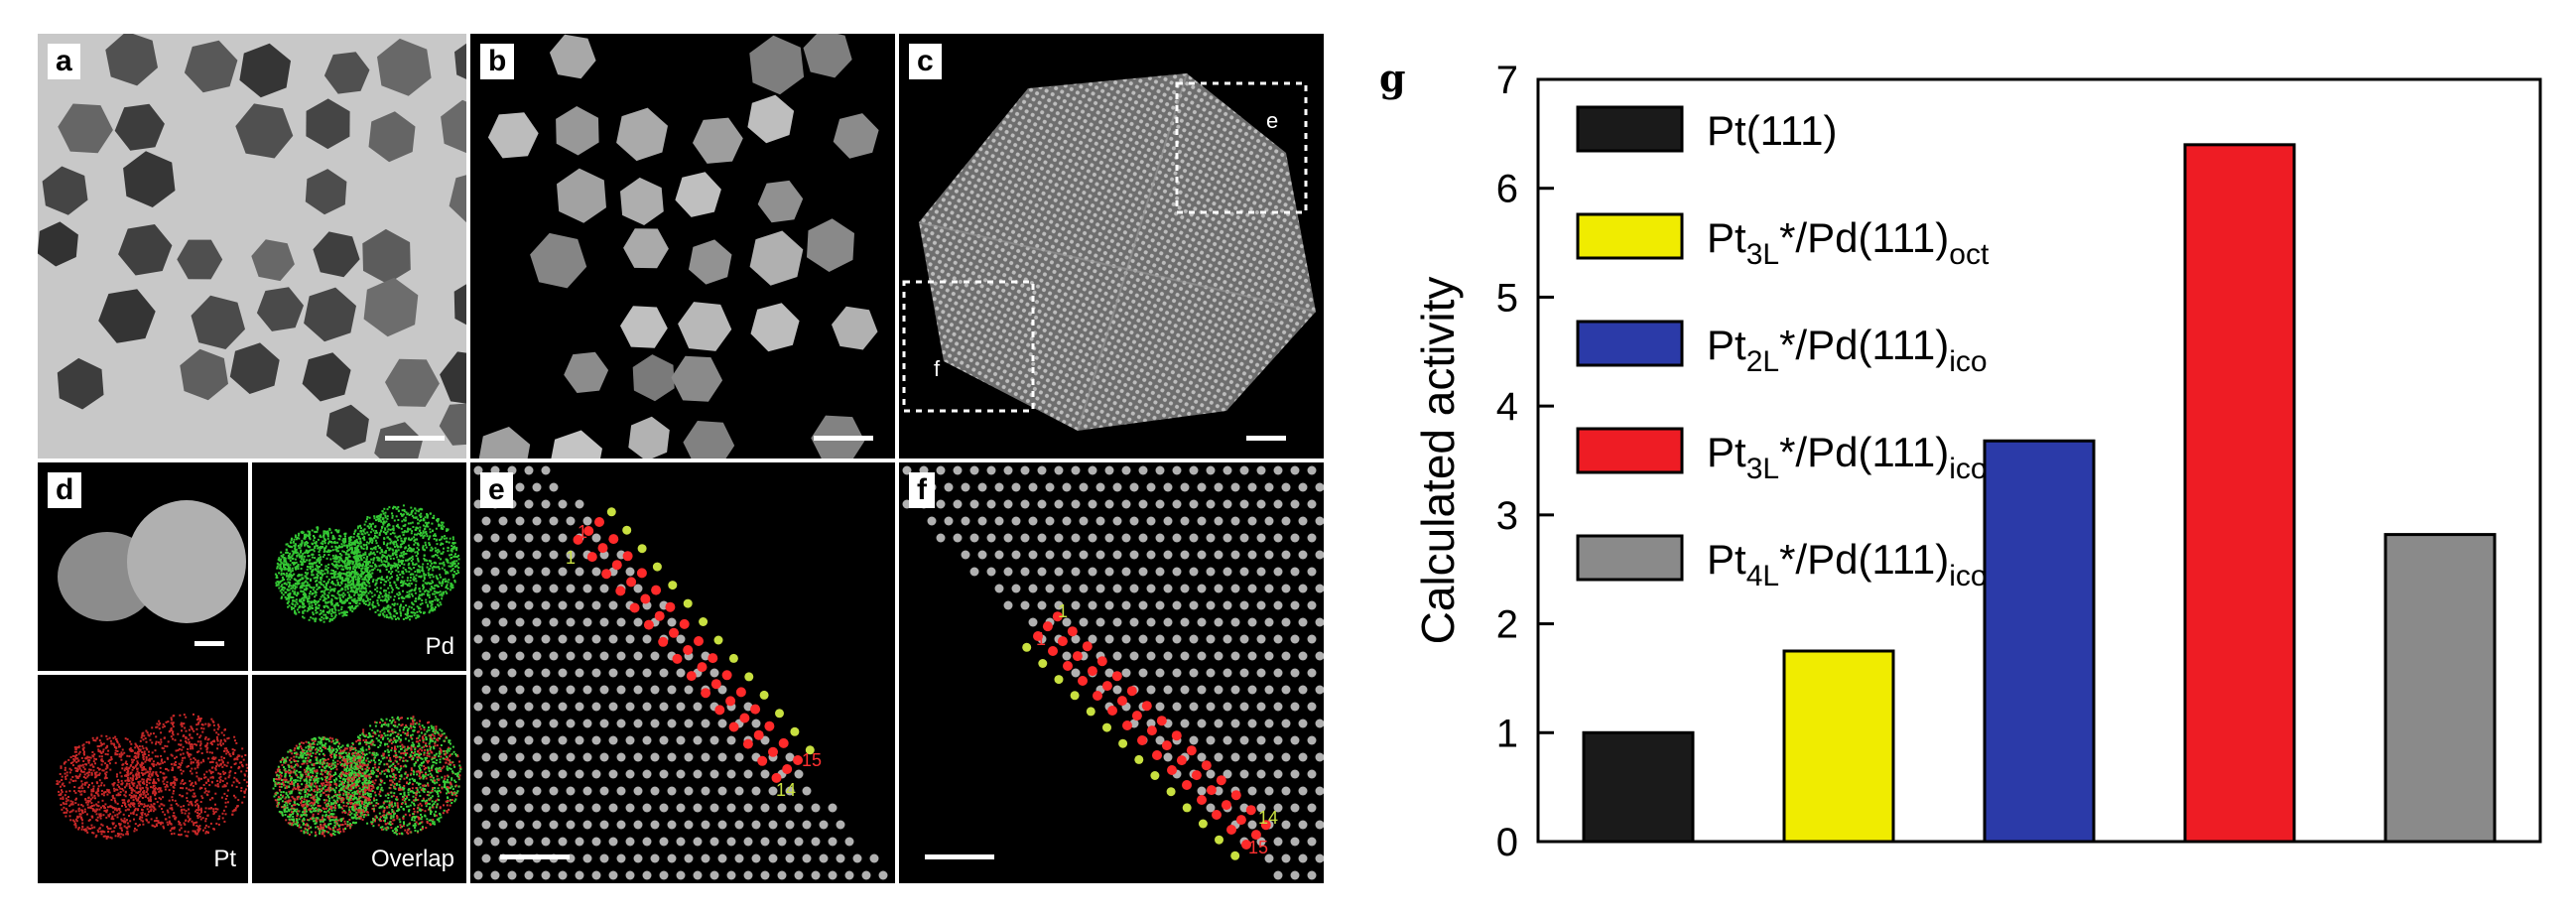  Describe the element at coordinates (1507, 189) in the screenshot. I see `y-tick-label: 6` at that location.